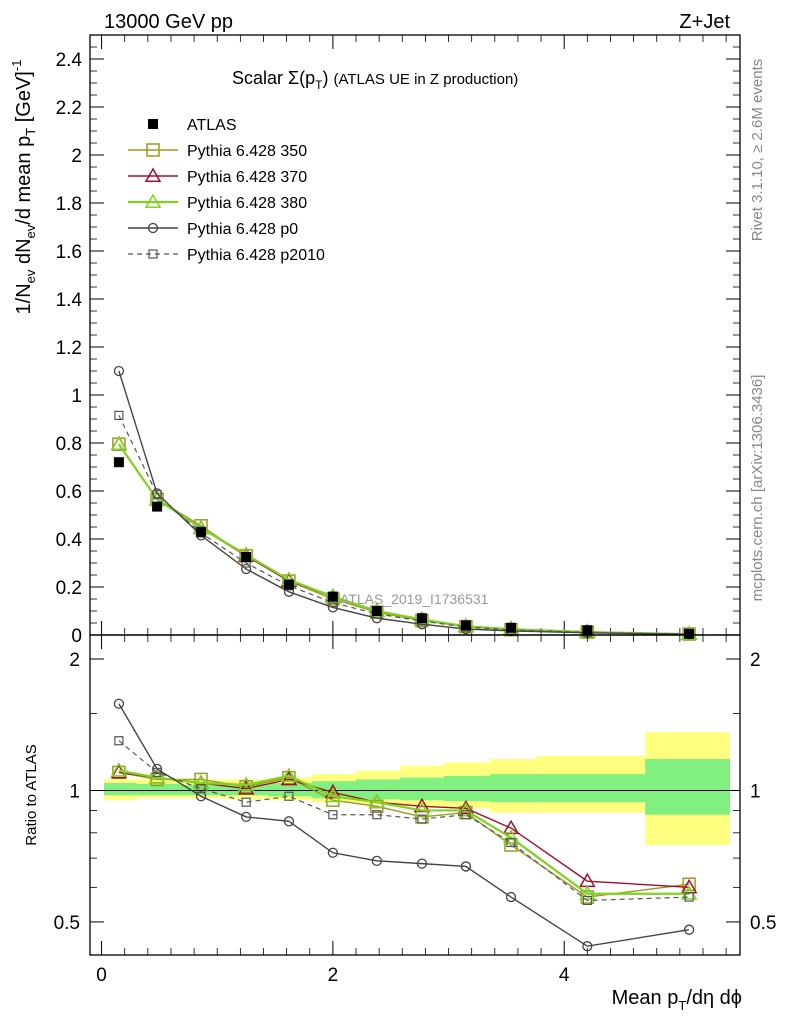  What do you see at coordinates (755, 791) in the screenshot?
I see `ratio-ytick-label-right: 1` at bounding box center [755, 791].